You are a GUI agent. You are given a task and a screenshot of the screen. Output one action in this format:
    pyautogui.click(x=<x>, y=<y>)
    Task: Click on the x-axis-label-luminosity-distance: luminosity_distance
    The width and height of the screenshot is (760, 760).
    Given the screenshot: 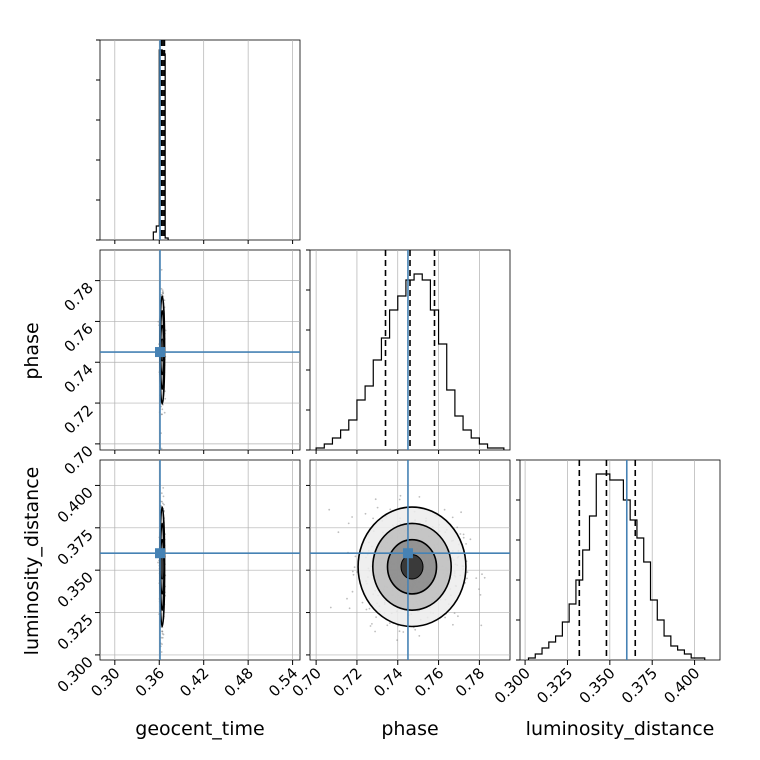 What is the action you would take?
    pyautogui.click(x=620, y=729)
    